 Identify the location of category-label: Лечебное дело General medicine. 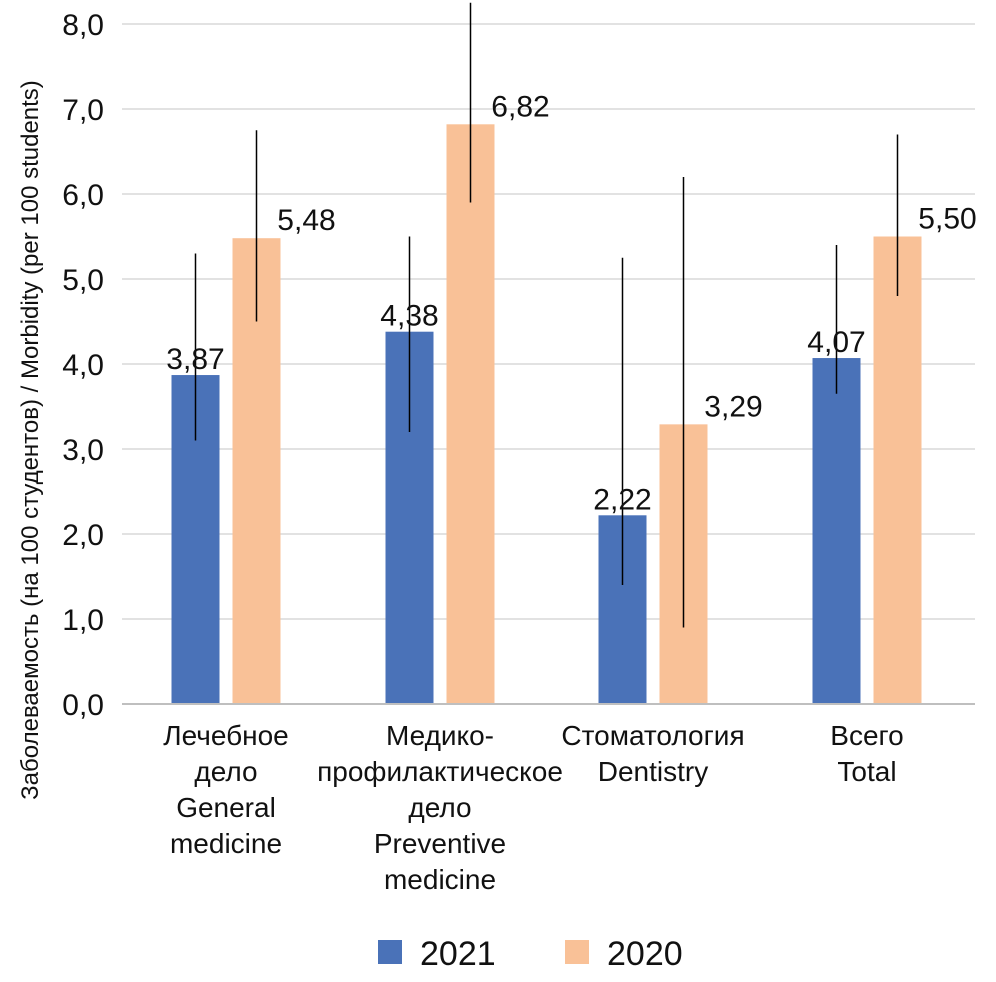
(226, 789).